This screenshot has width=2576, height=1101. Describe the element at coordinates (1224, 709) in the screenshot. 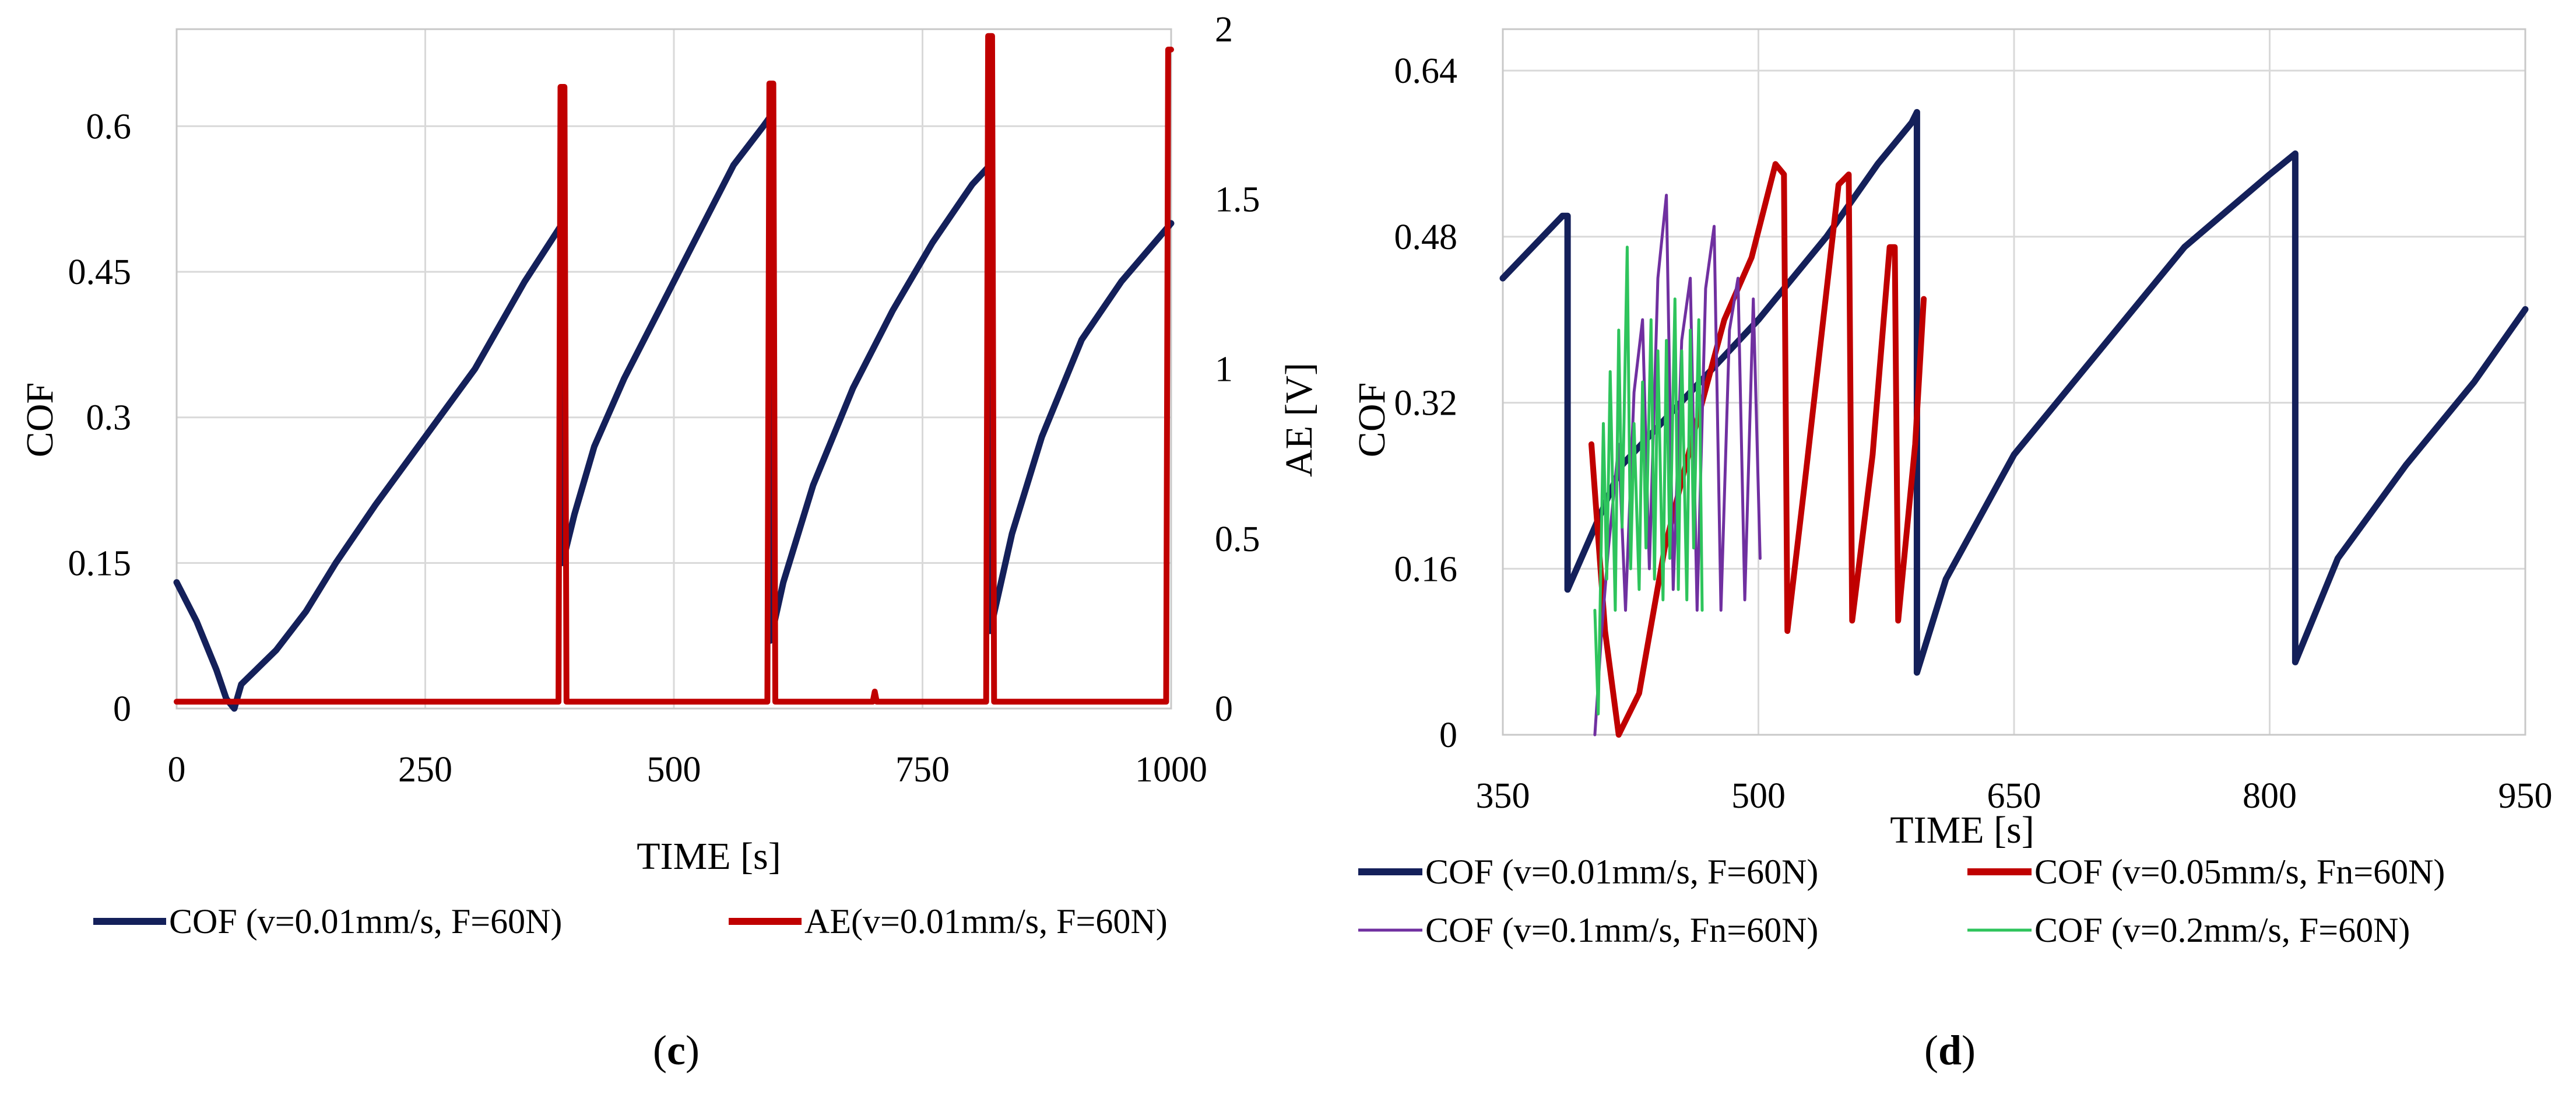

I see `c-y2-tick-label: 0` at that location.